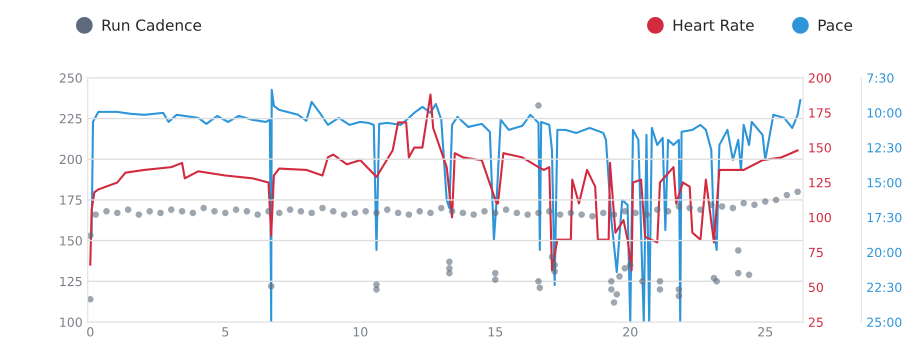 This screenshot has width=922, height=357. What do you see at coordinates (495, 332) in the screenshot?
I see `x-tick-label: 15` at bounding box center [495, 332].